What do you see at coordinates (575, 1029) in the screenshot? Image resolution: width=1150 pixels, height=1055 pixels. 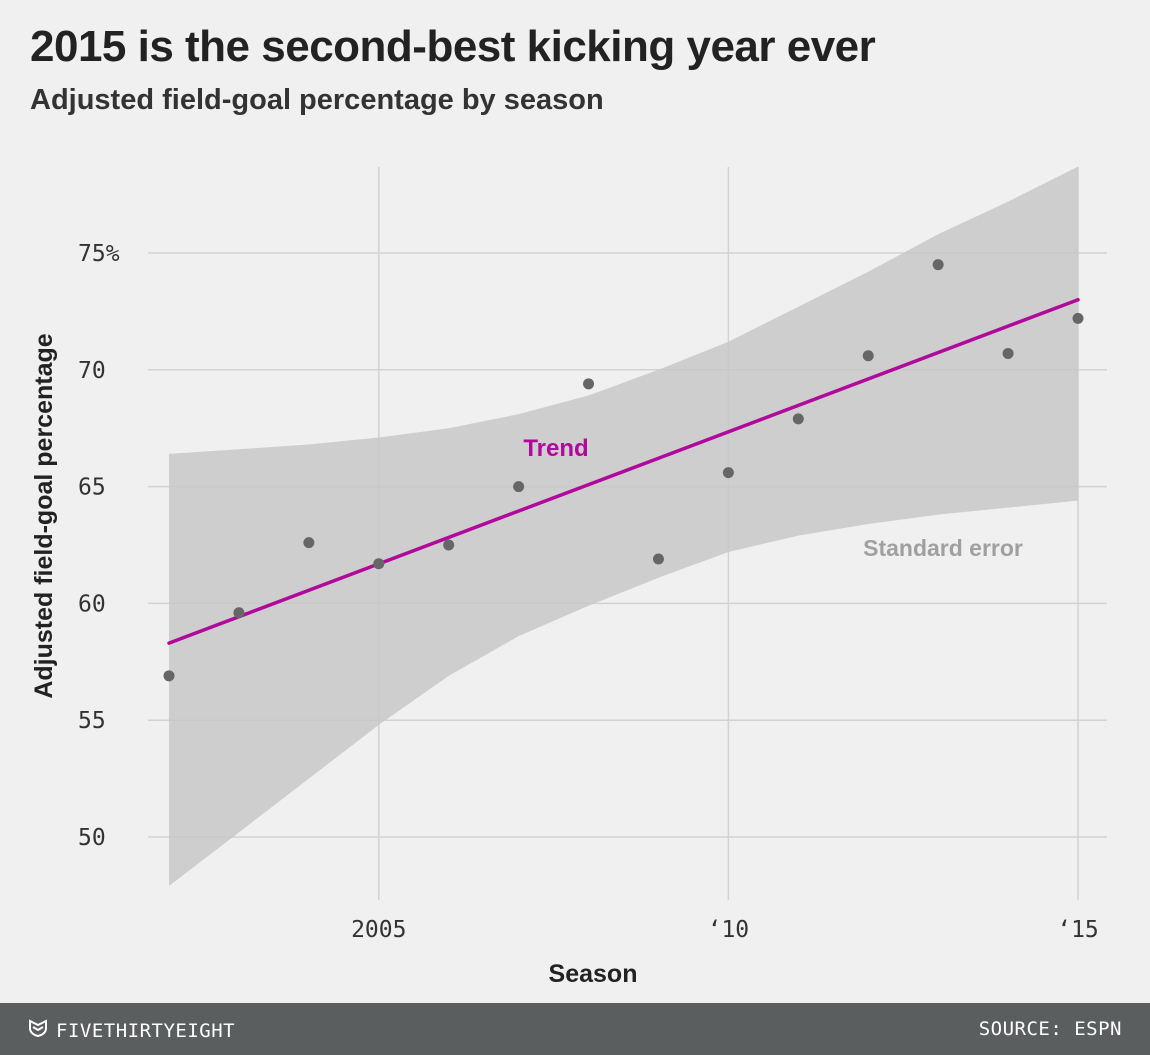 I see `footer-bar: FIVETHIRTYEIGHT SOURCE: ESPN` at bounding box center [575, 1029].